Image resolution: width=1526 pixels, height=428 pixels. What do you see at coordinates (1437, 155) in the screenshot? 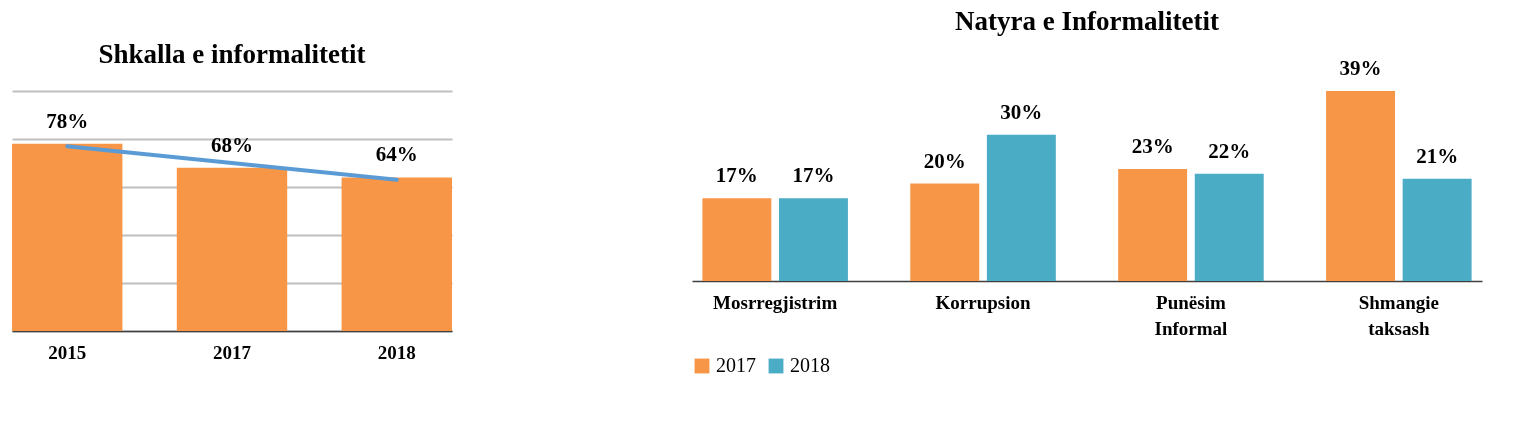
I see `data-label: 21%` at bounding box center [1437, 155].